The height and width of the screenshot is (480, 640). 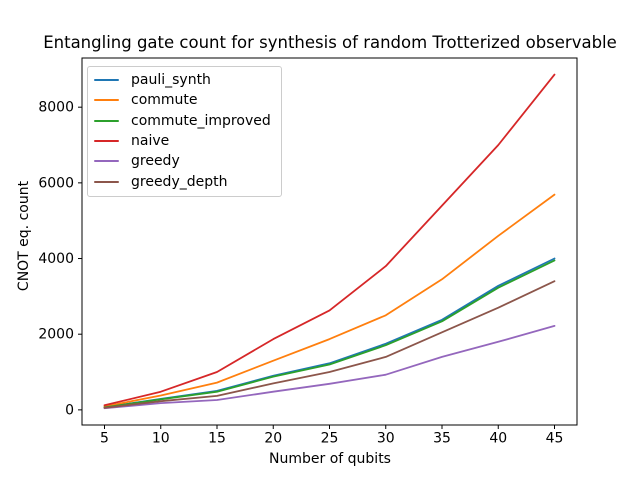 I want to click on x-tick-label: 30, so click(x=386, y=439).